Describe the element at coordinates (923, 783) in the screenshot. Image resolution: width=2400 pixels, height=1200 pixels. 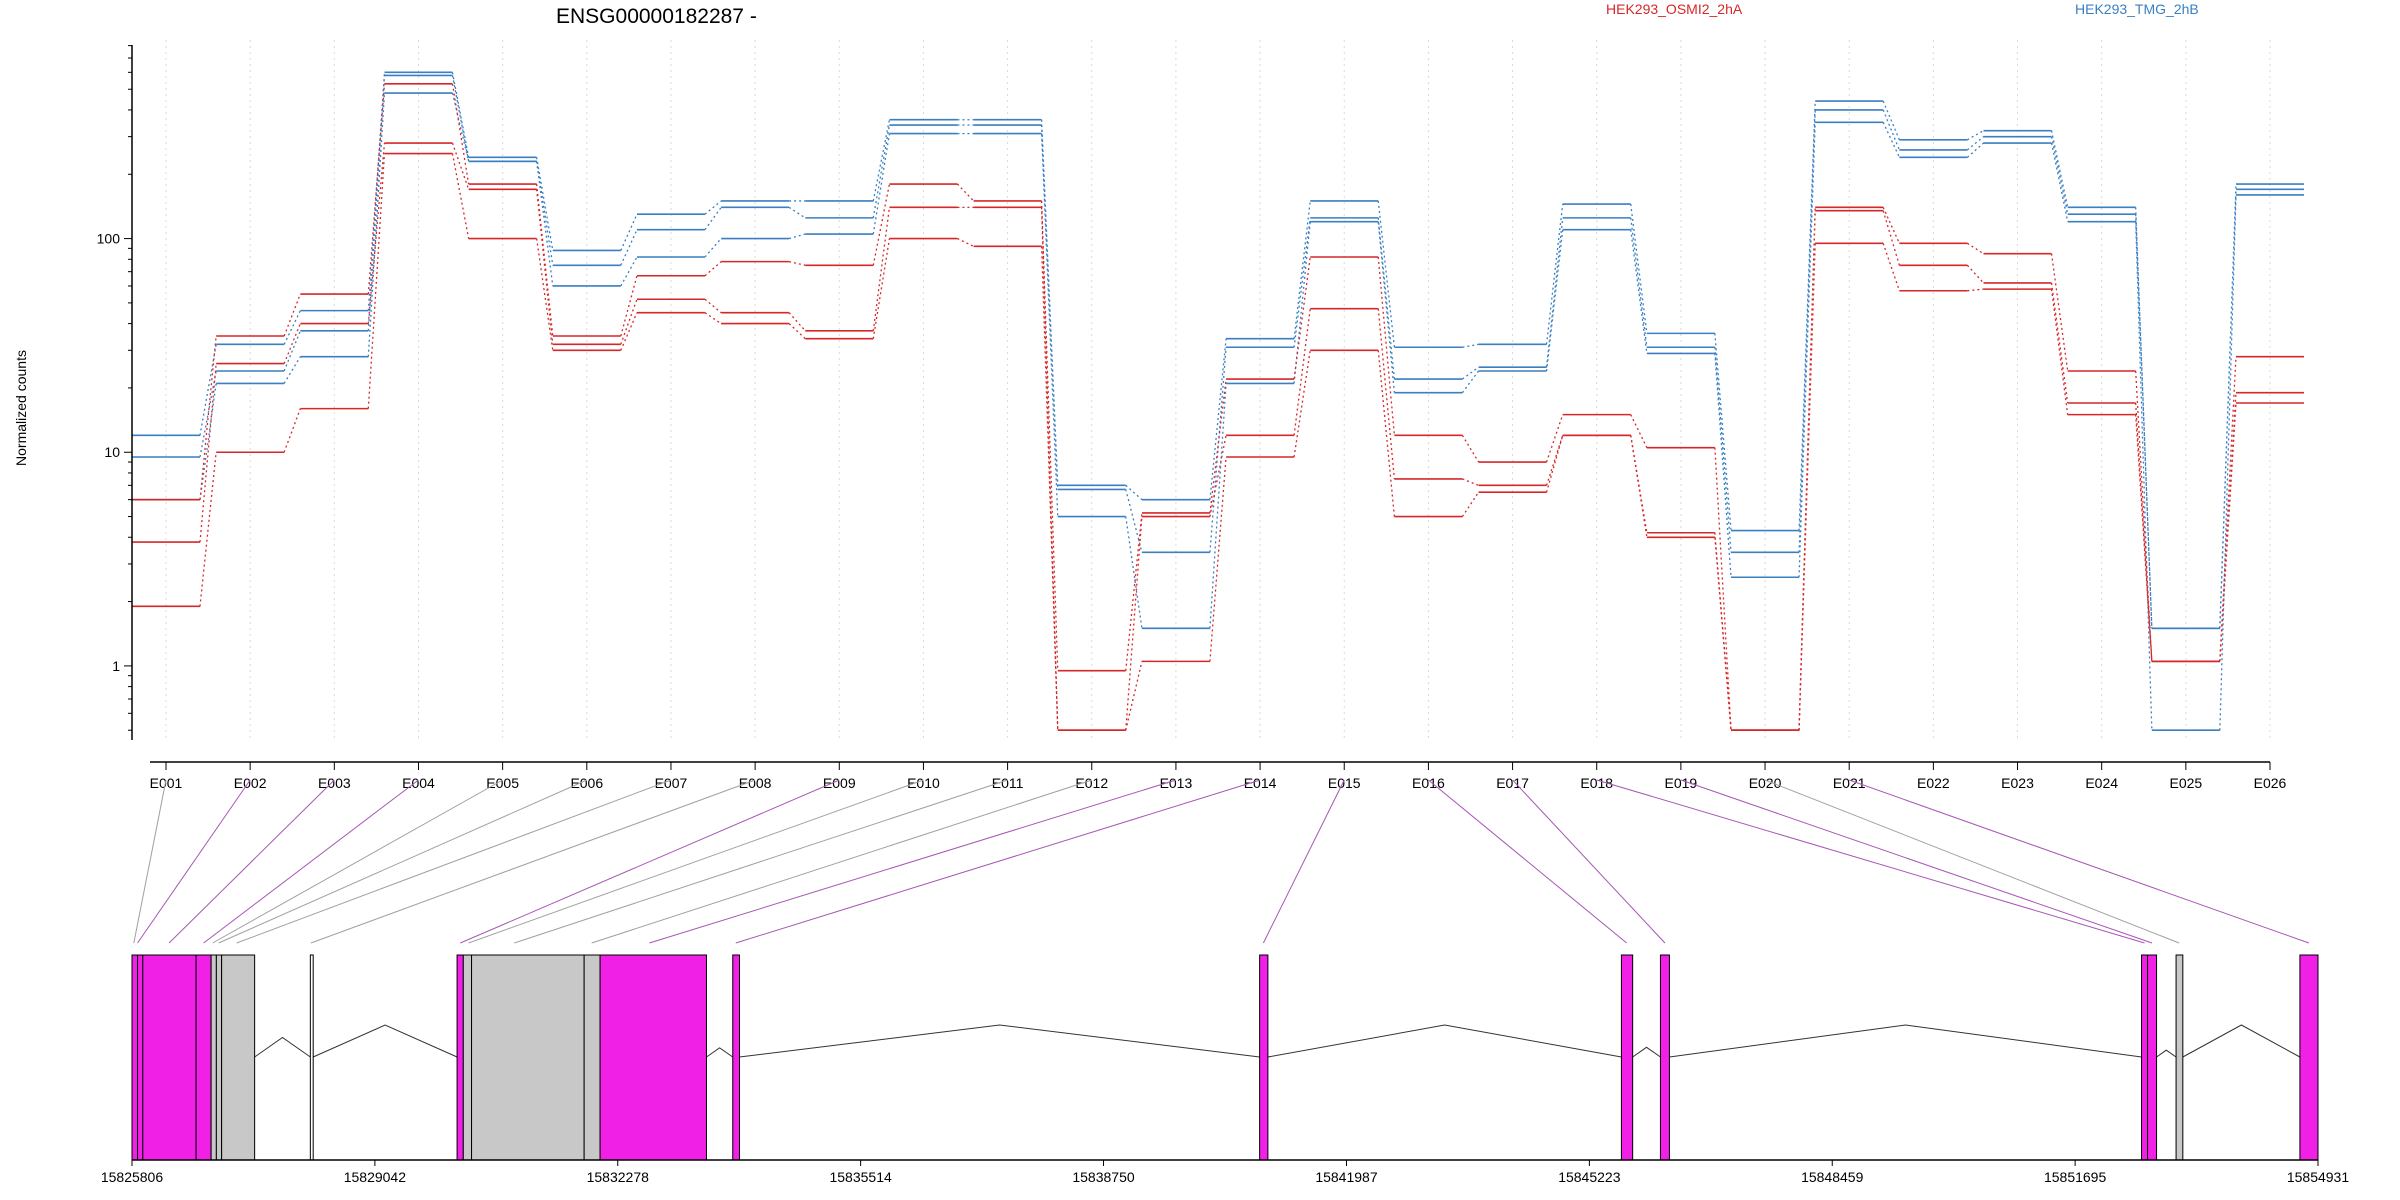
I see `x-tick-label: E010` at that location.